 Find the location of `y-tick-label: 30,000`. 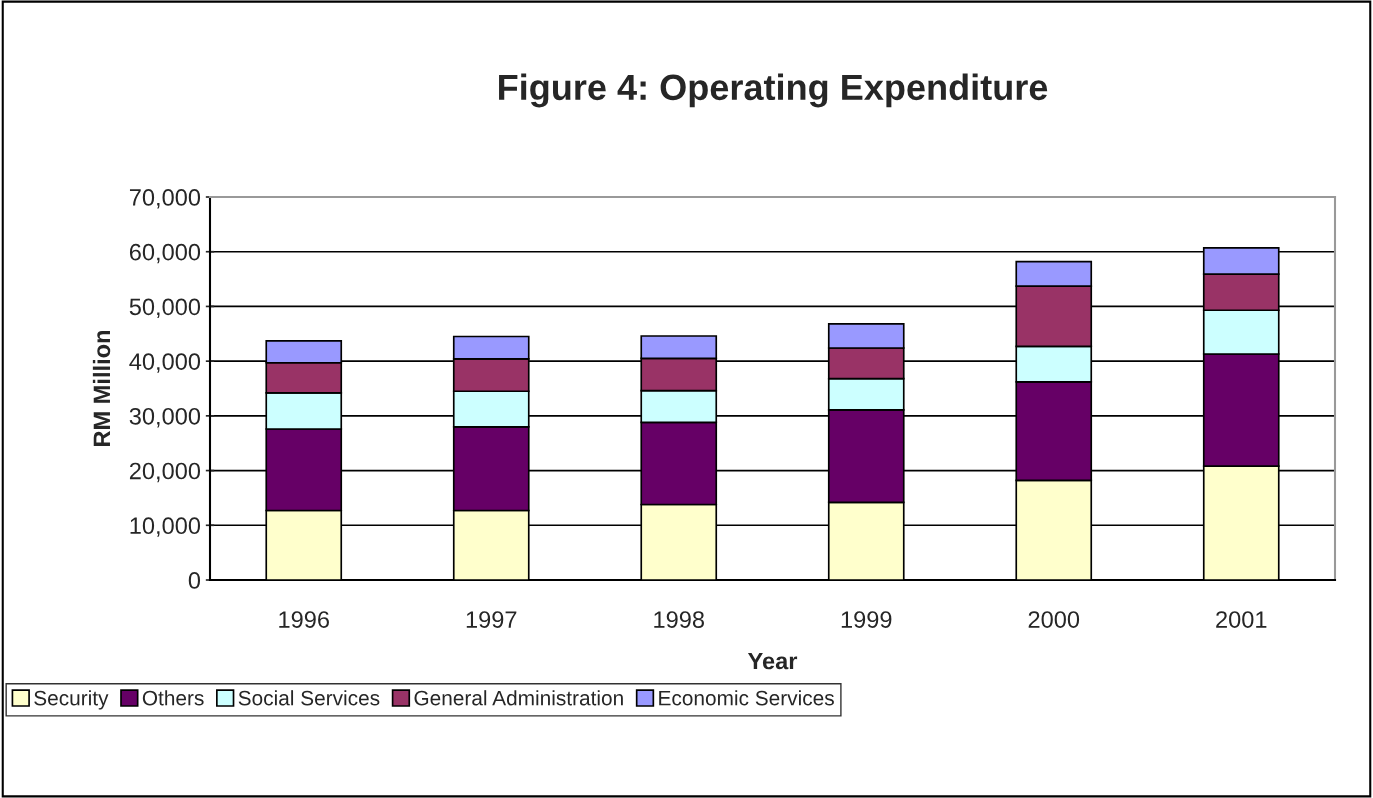

y-tick-label: 30,000 is located at coordinates (165, 417).